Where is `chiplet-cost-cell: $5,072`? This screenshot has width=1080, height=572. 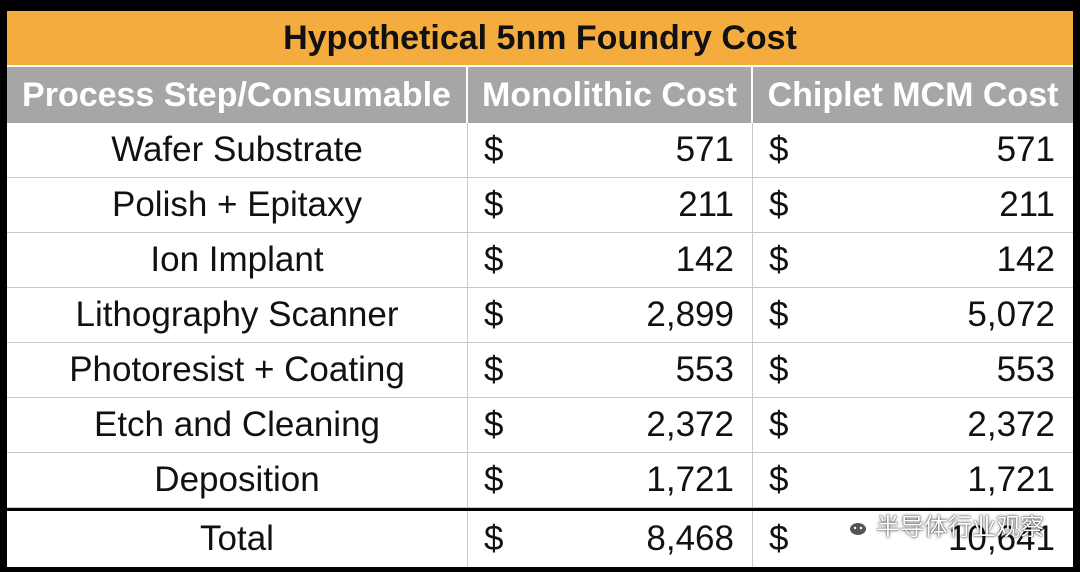 chiplet-cost-cell: $5,072 is located at coordinates (913, 315).